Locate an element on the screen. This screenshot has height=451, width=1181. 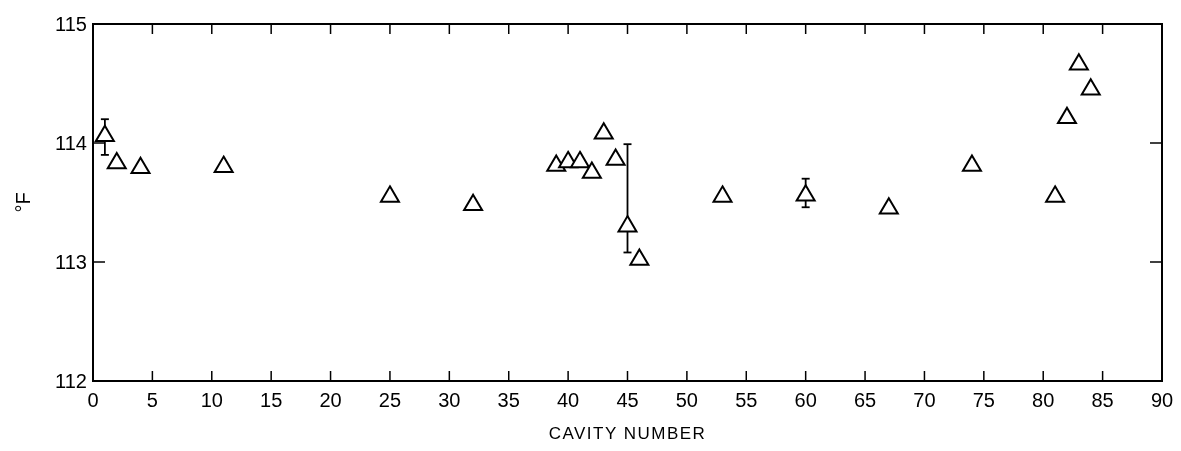
y-tick-label: 112 is located at coordinates (71, 381).